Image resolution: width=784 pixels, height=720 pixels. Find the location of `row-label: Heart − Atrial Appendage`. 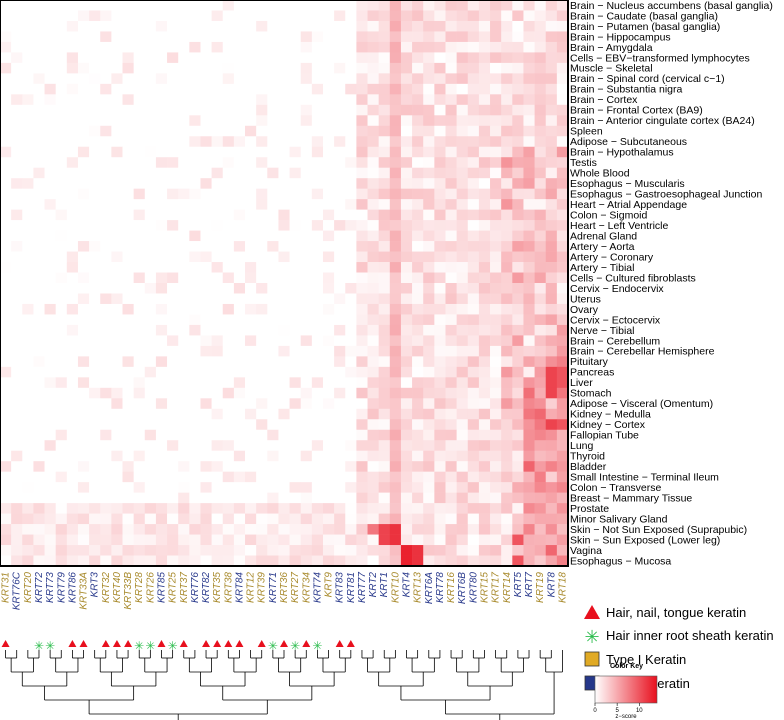

row-label: Heart − Atrial Appendage is located at coordinates (628, 205).